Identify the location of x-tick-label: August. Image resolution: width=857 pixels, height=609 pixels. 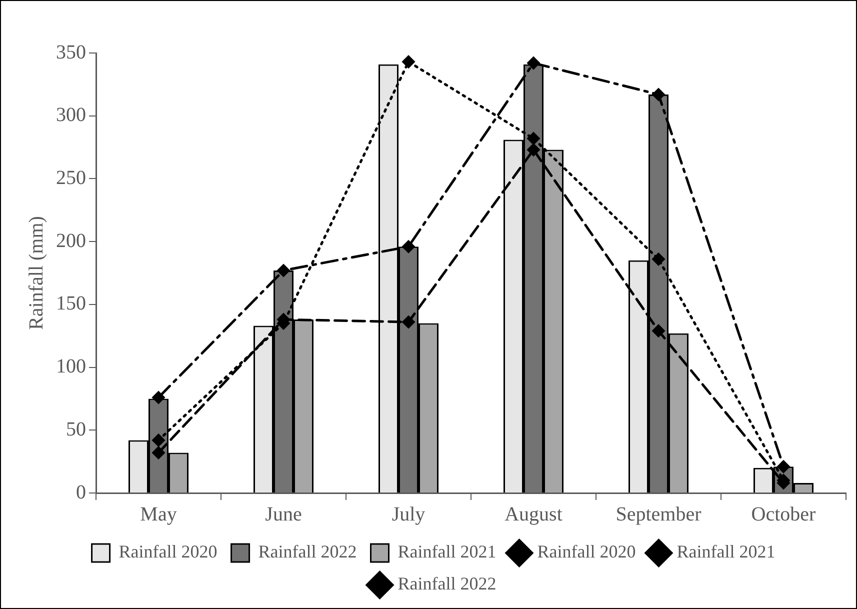
(533, 514).